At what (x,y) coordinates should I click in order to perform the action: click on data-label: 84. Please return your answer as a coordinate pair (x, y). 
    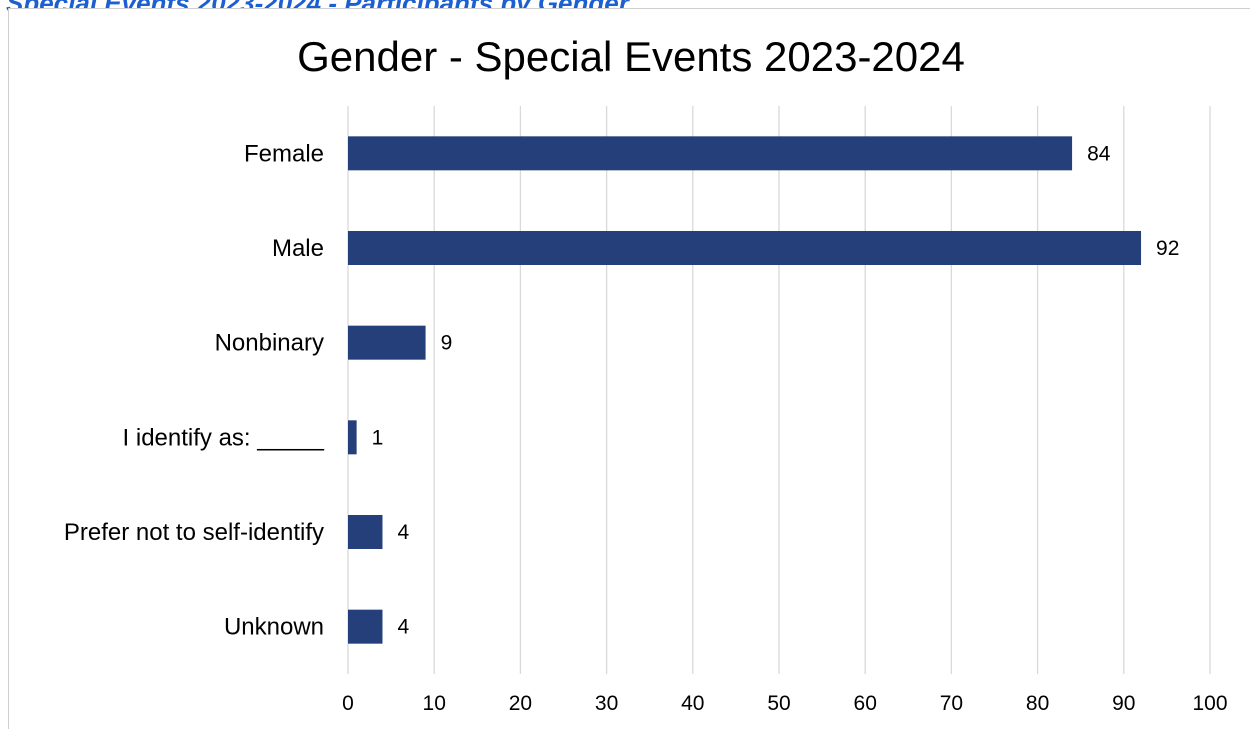
    Looking at the image, I should click on (1099, 153).